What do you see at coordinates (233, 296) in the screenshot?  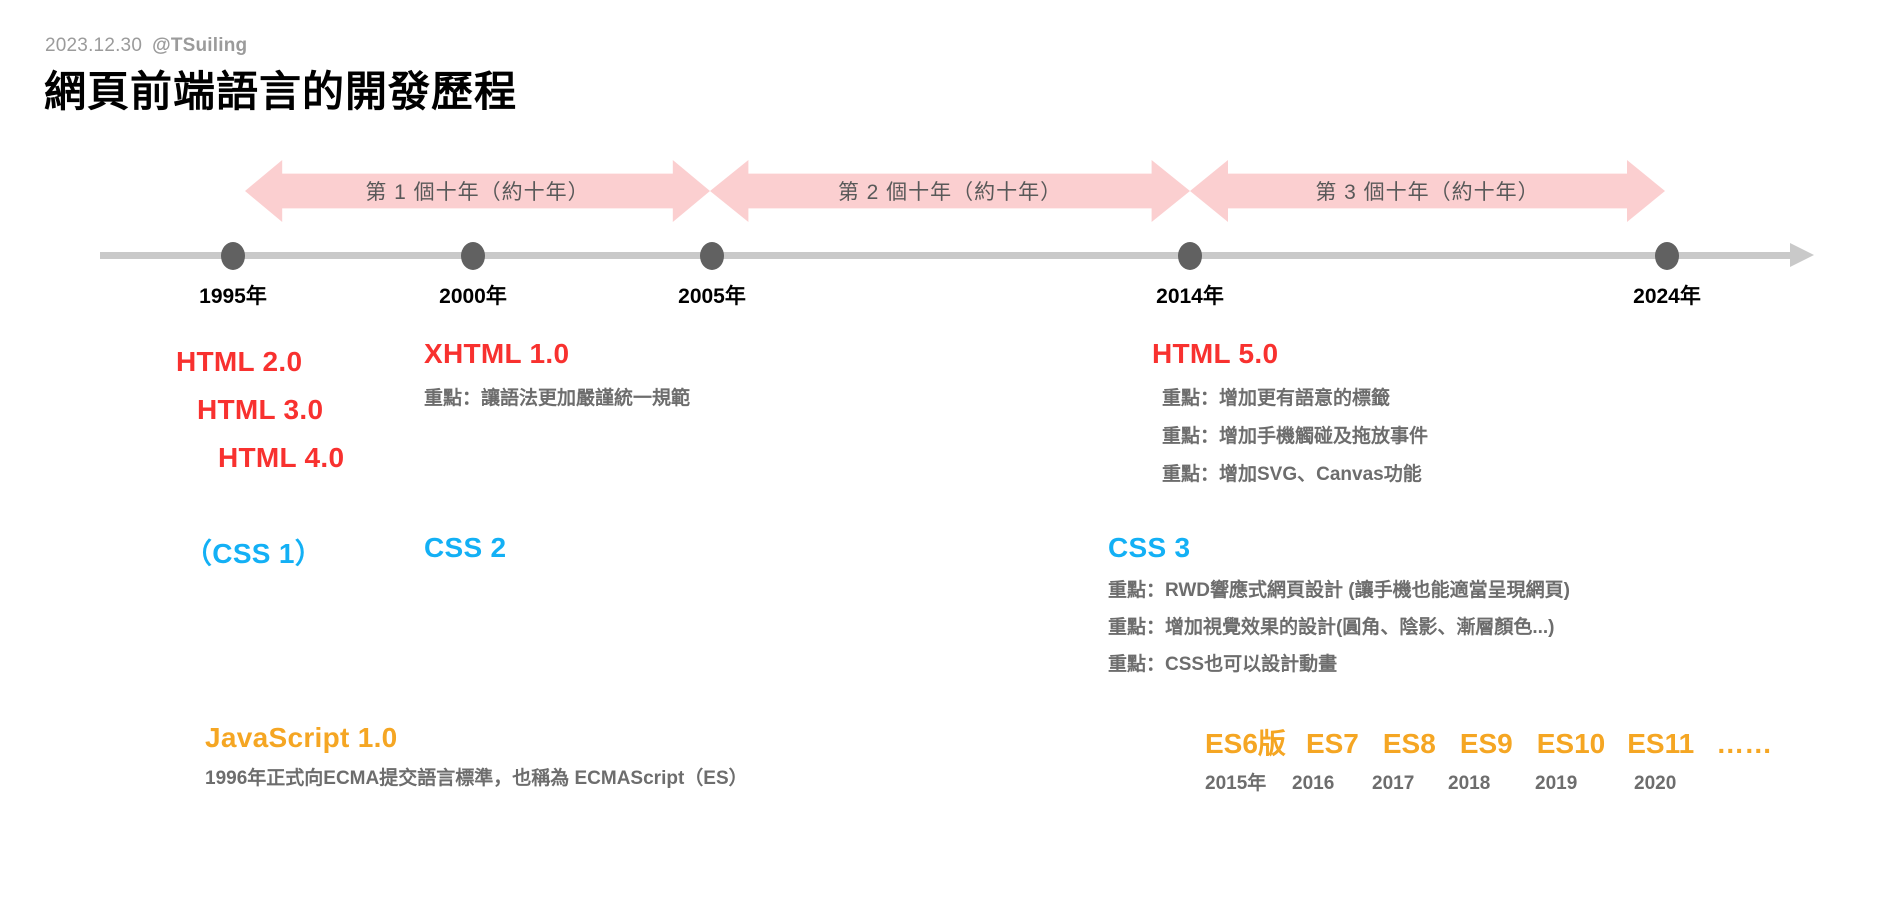 I see `timeline-label-1995: 1995年` at bounding box center [233, 296].